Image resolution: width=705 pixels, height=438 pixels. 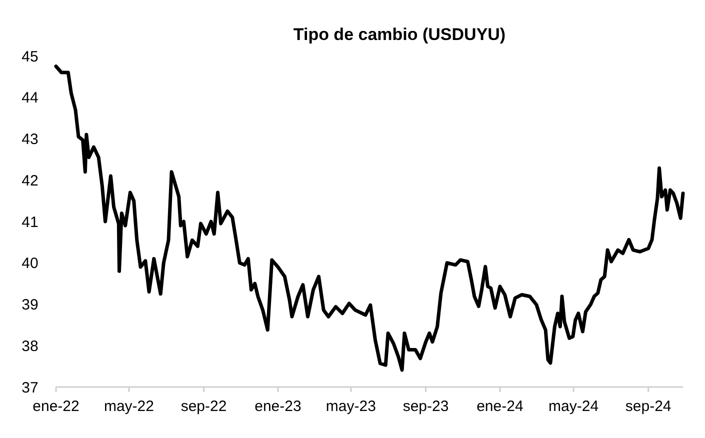 I want to click on x-tick-label: may-22, so click(x=129, y=406).